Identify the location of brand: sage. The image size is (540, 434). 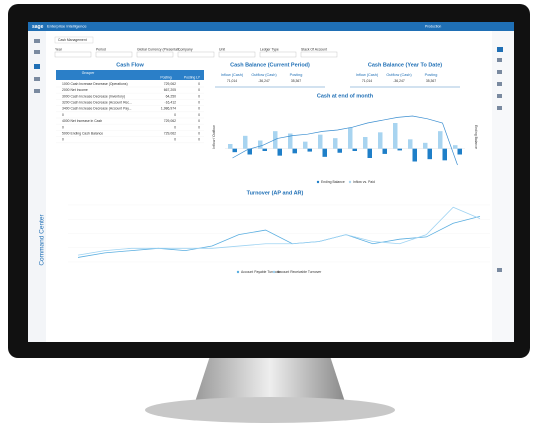
(38, 27).